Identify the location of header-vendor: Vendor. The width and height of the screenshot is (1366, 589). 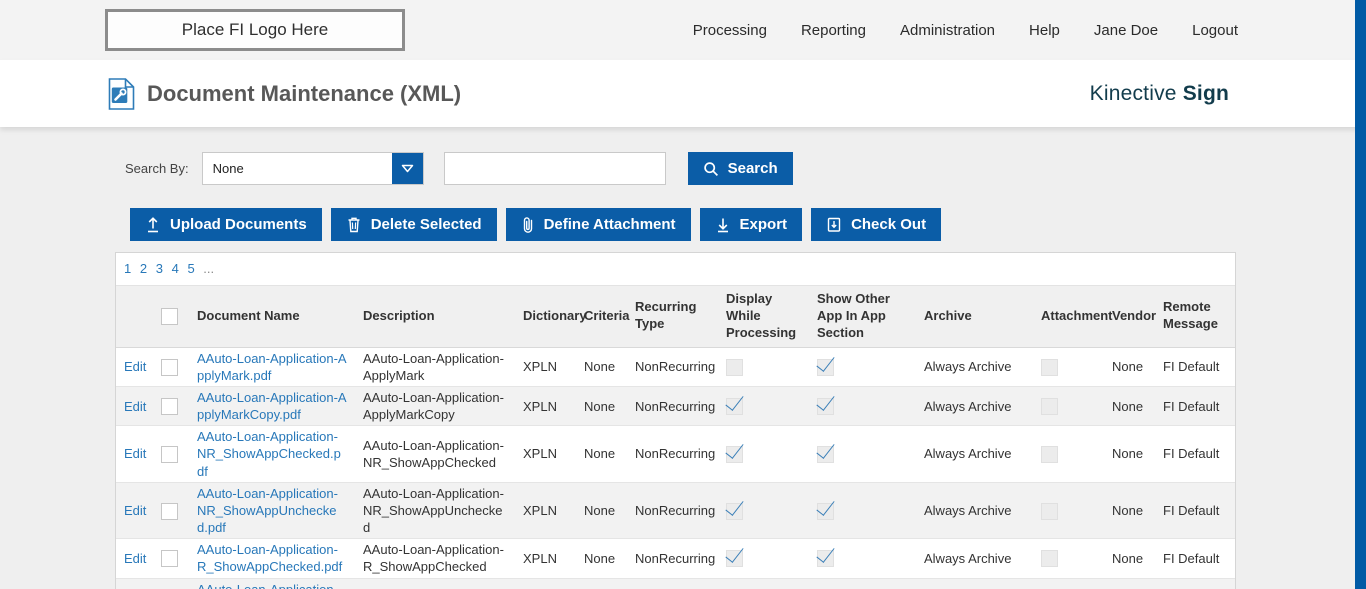
(1130, 316).